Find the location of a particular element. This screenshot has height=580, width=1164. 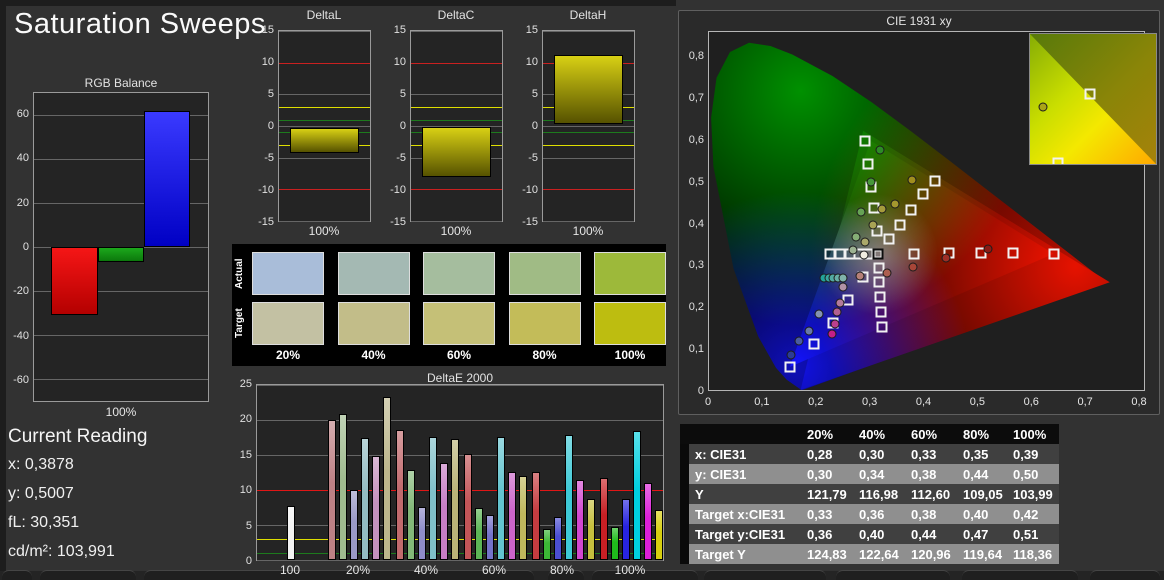

delta-chart-plot is located at coordinates (588, 126).